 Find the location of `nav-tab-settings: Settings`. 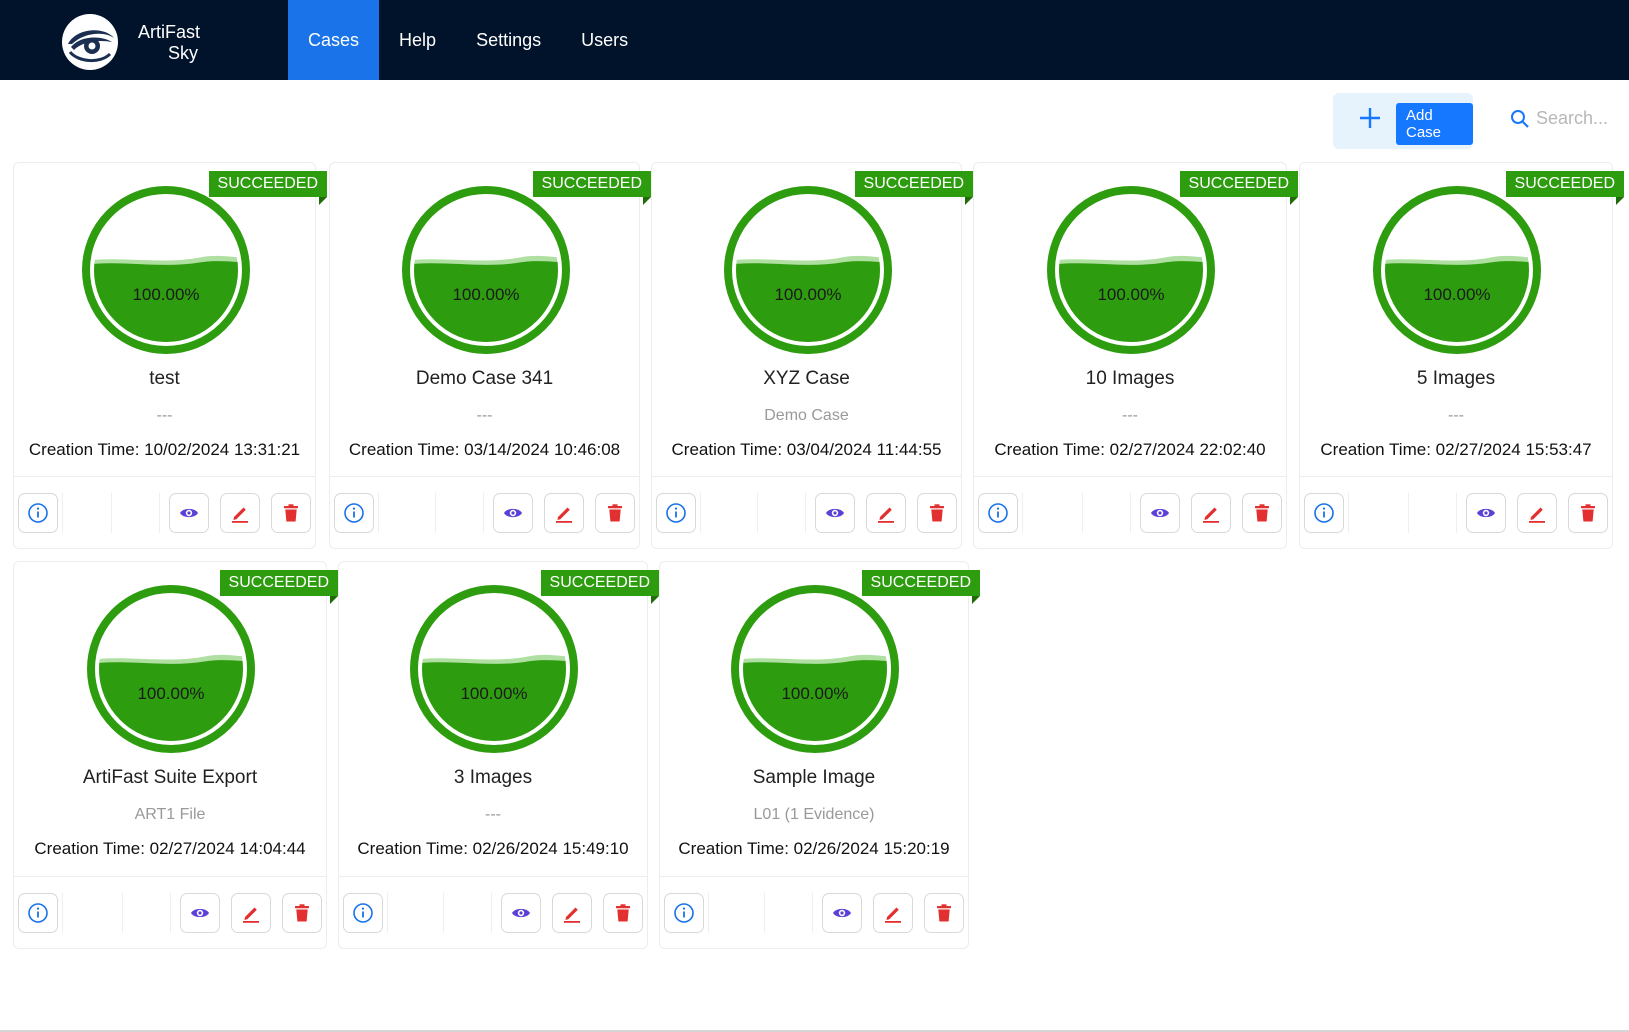

nav-tab-settings: Settings is located at coordinates (509, 40).